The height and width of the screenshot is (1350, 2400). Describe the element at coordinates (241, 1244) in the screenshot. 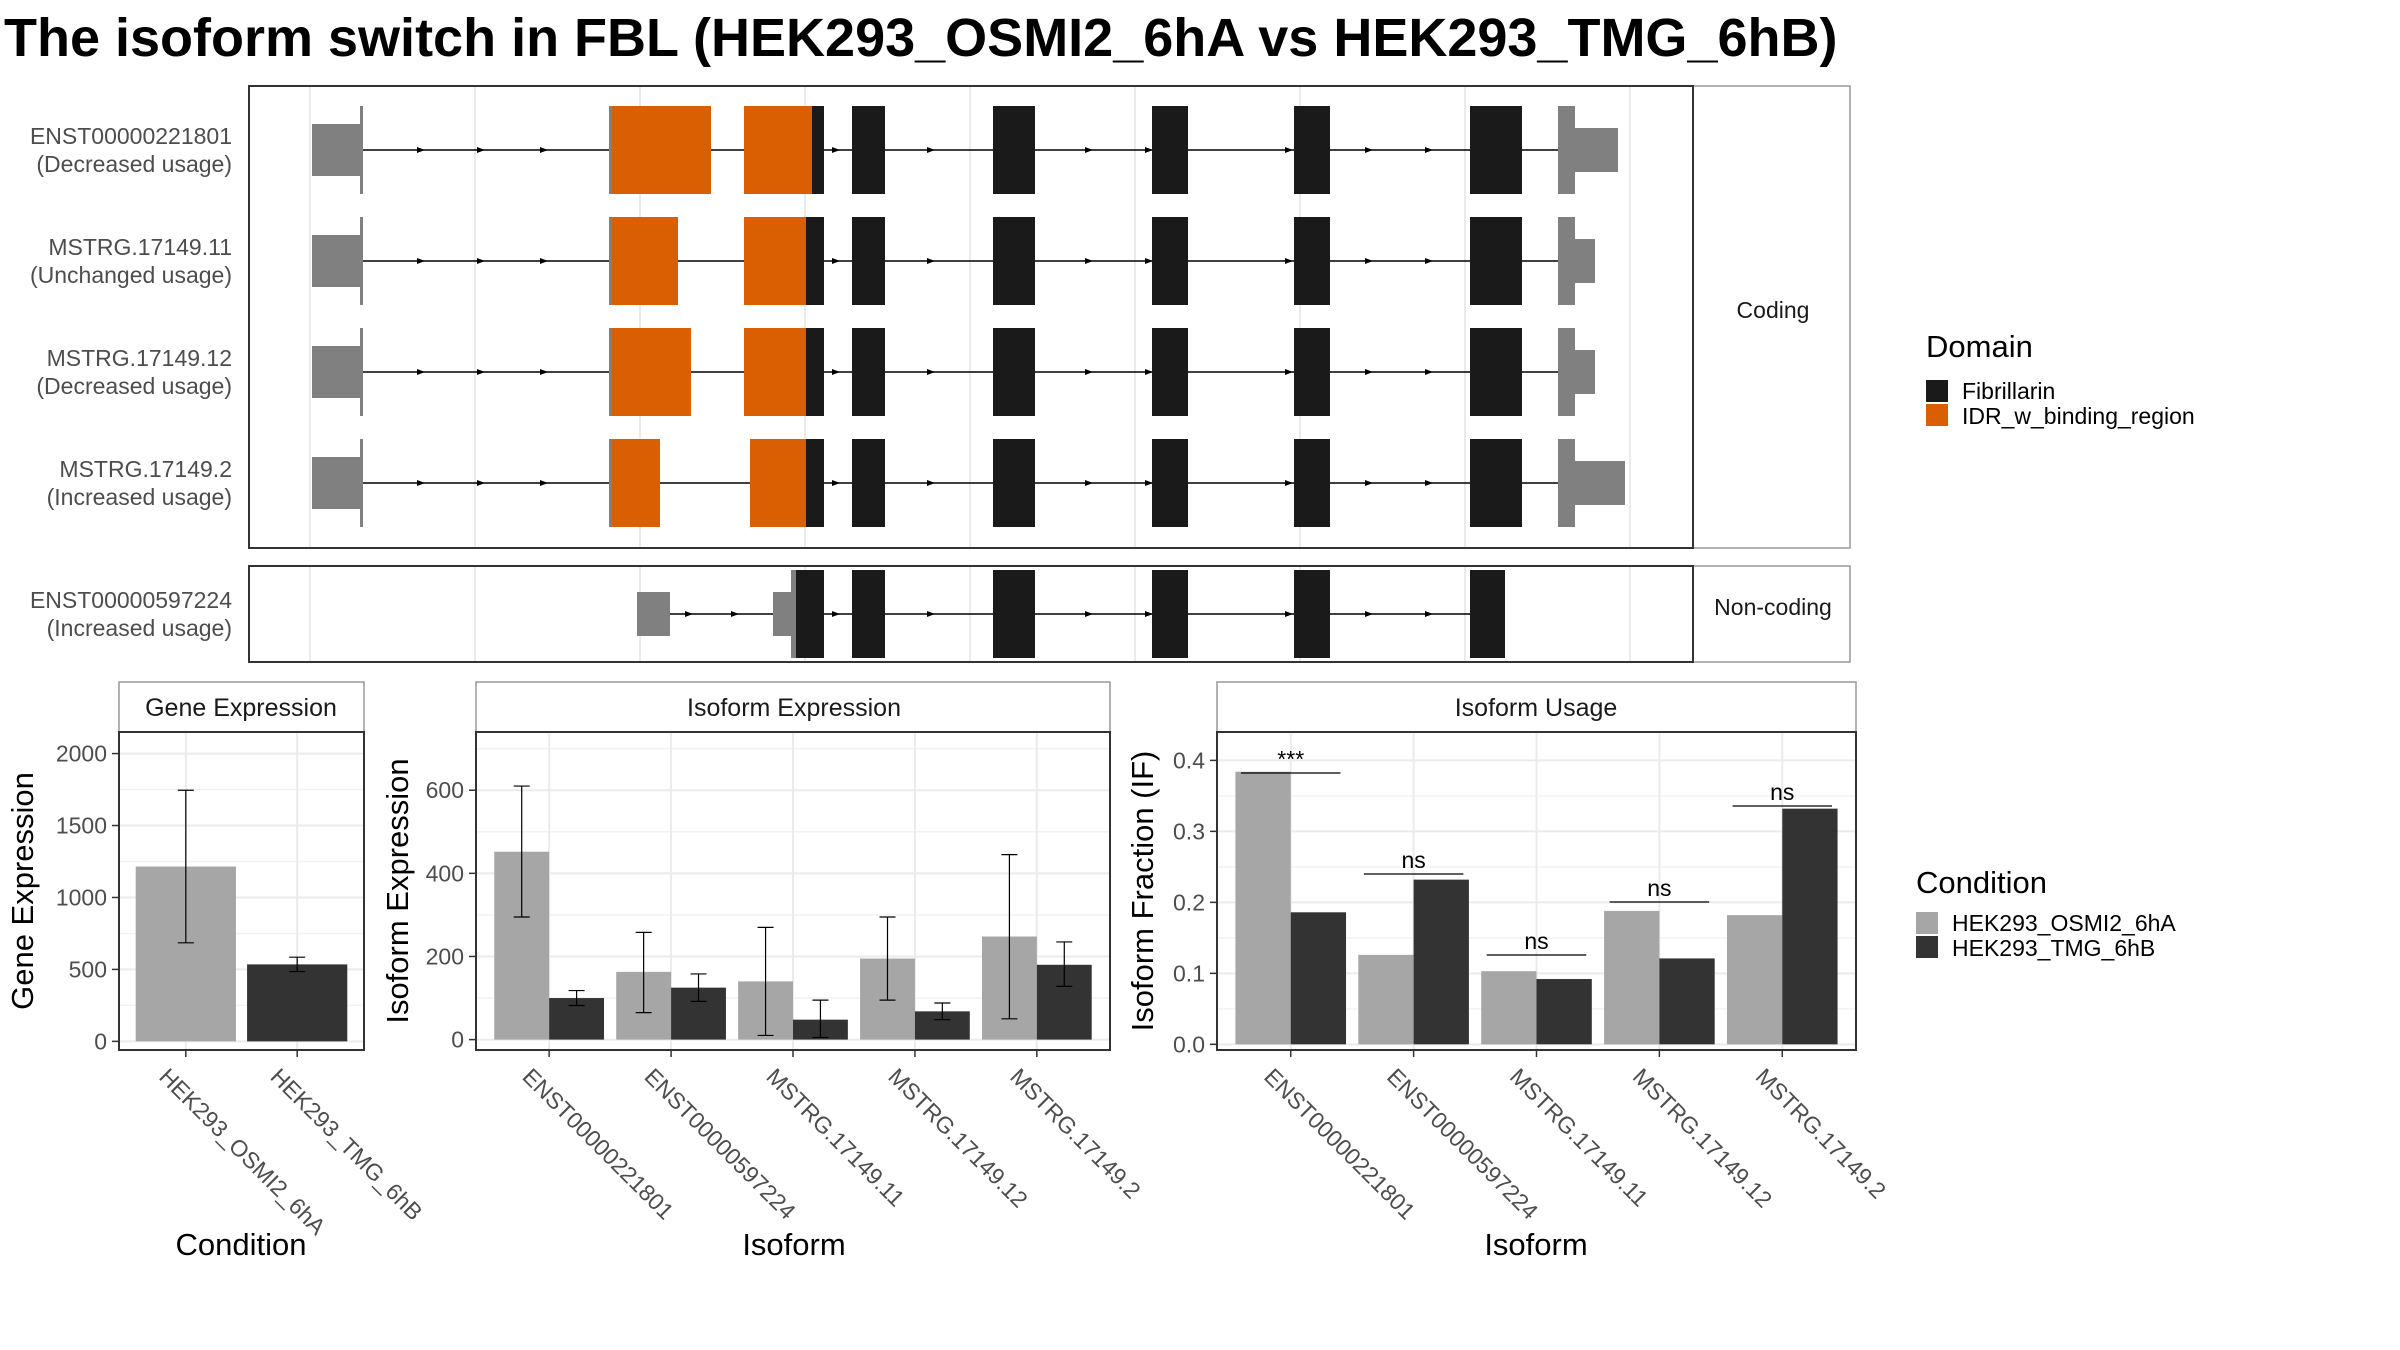

I see `x-axis-title: Condition` at that location.